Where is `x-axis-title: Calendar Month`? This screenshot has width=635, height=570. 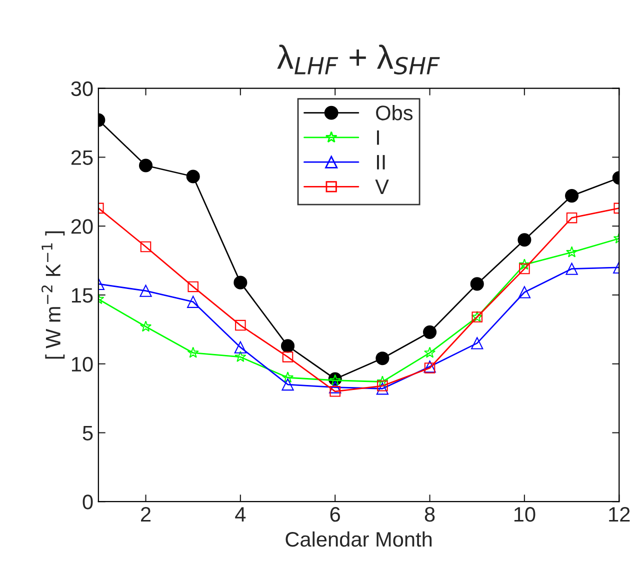
x-axis-title: Calendar Month is located at coordinates (359, 539).